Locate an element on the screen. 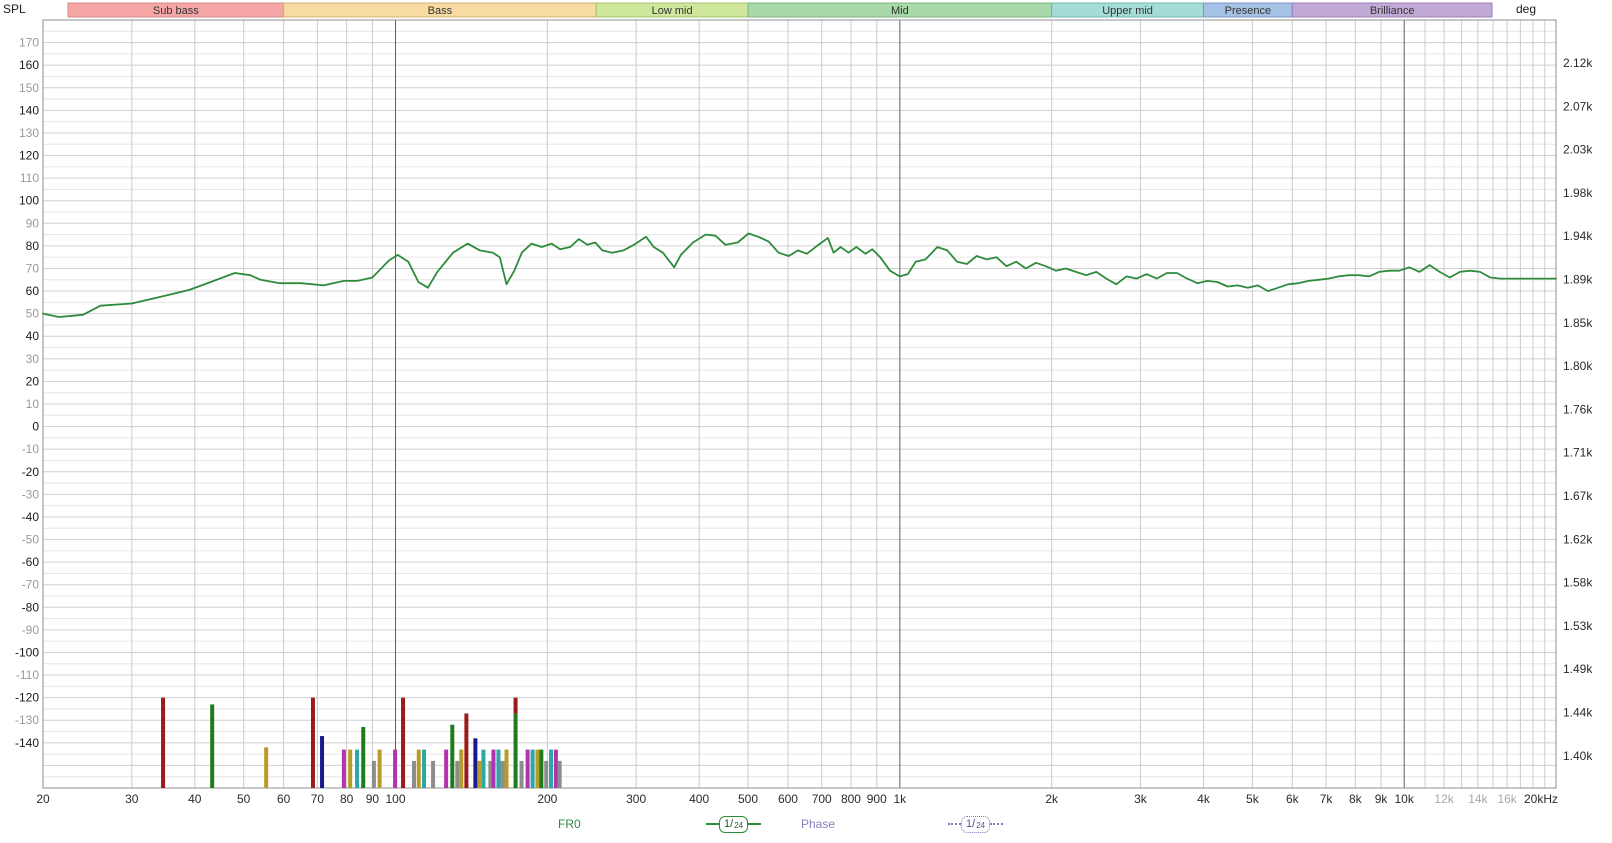  freq-tick-label: 50 is located at coordinates (244, 799).